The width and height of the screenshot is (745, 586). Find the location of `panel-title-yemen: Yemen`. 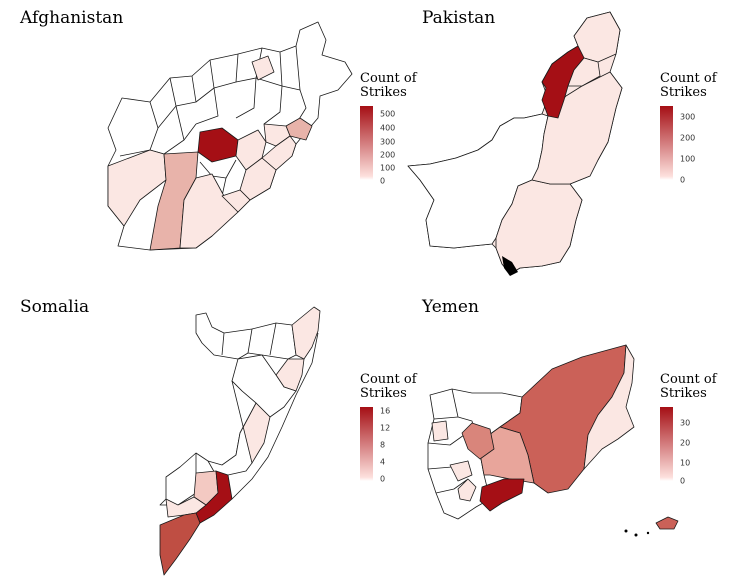

panel-title-yemen: Yemen is located at coordinates (450, 307).